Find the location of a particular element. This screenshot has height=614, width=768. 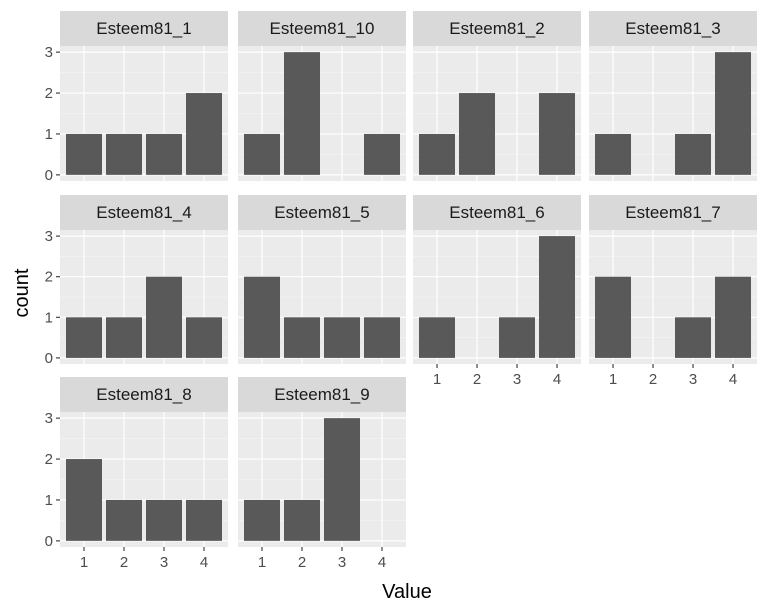

facet-strip-label: Esteem81_1 is located at coordinates (143, 28).